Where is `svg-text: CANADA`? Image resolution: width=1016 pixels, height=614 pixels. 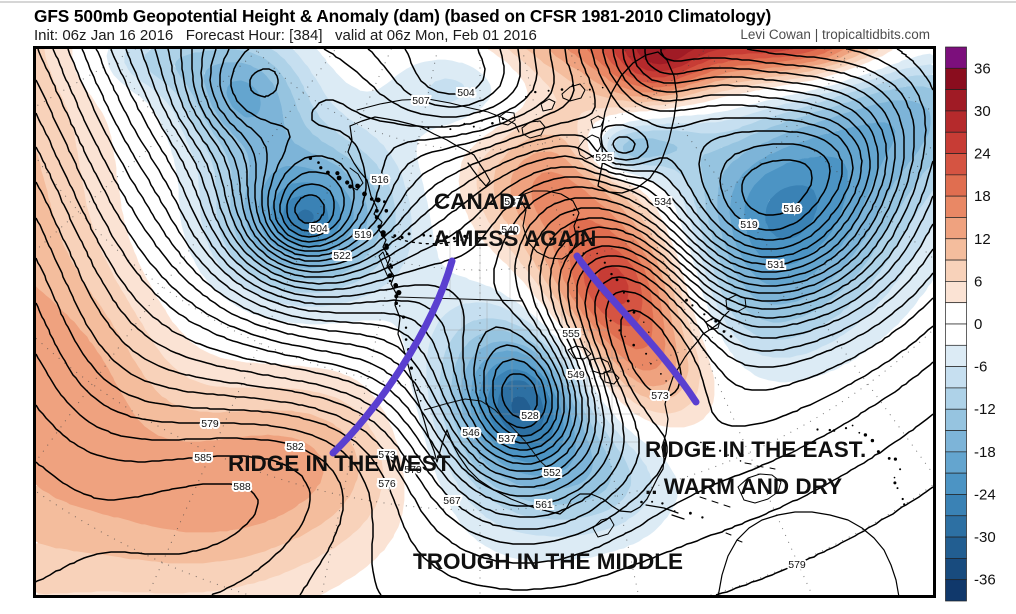
svg-text: CANADA is located at coordinates (483, 201).